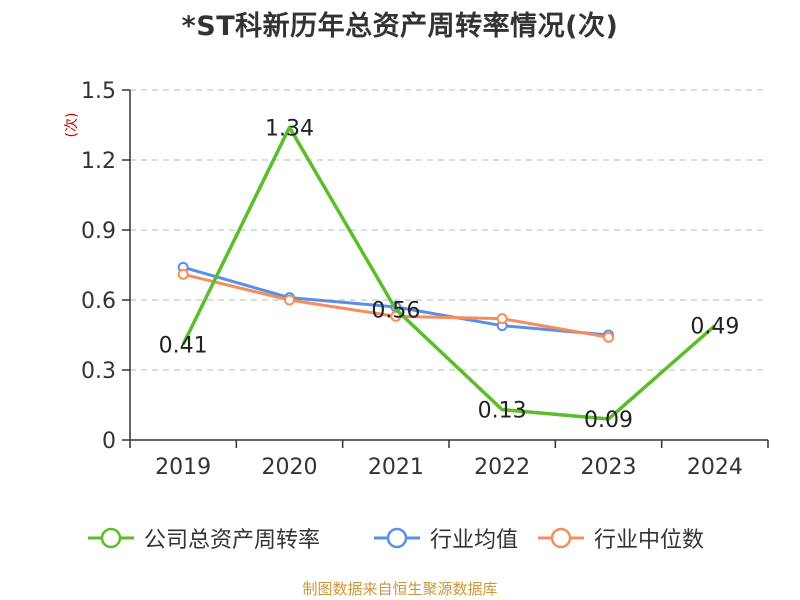 The width and height of the screenshot is (800, 600). Describe the element at coordinates (289, 128) in the screenshot. I see `data-label: 1.34` at that location.